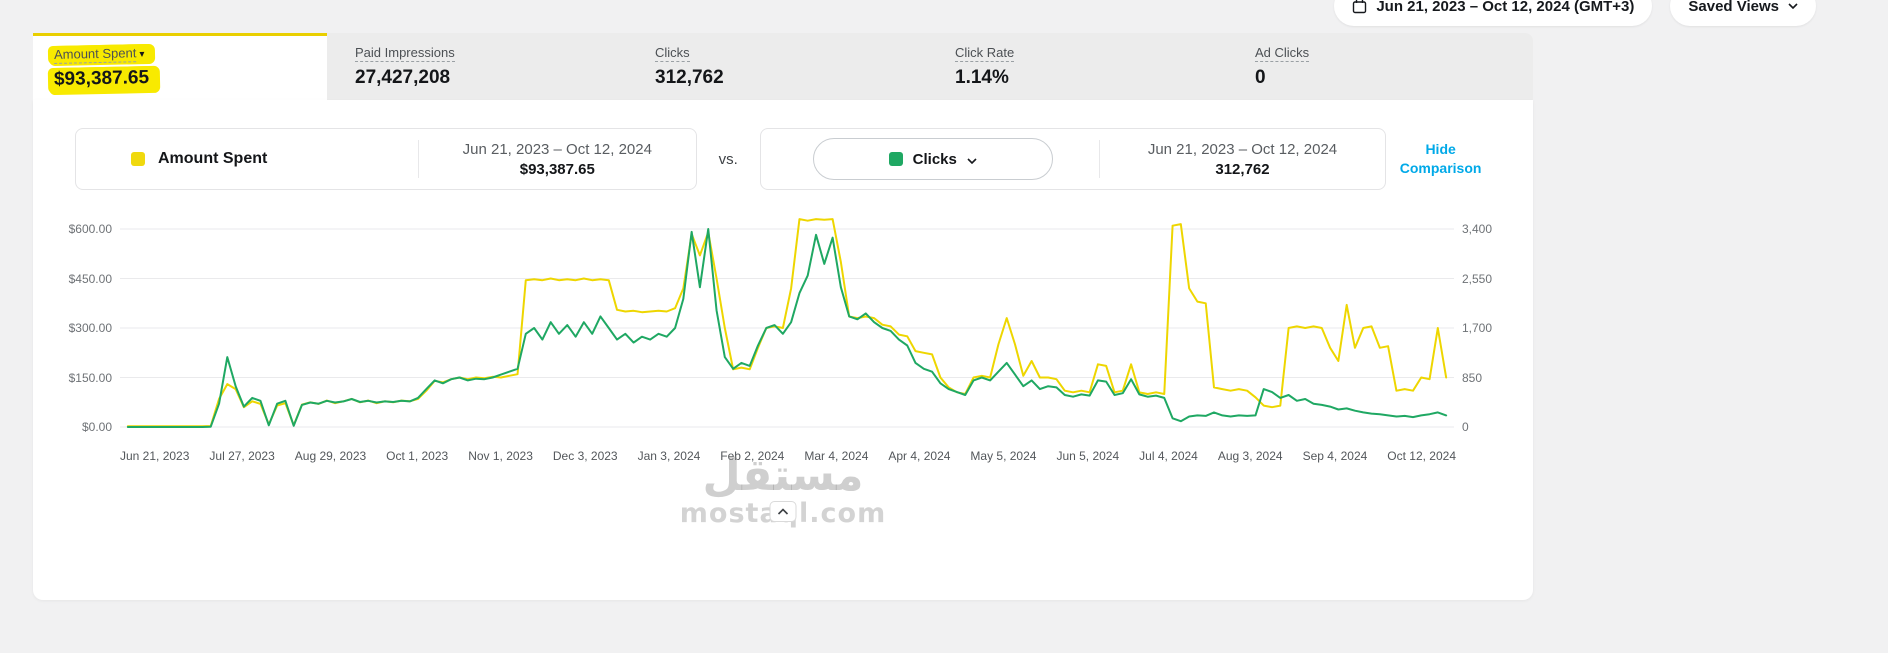  I want to click on chevron-up-icon, so click(783, 511).